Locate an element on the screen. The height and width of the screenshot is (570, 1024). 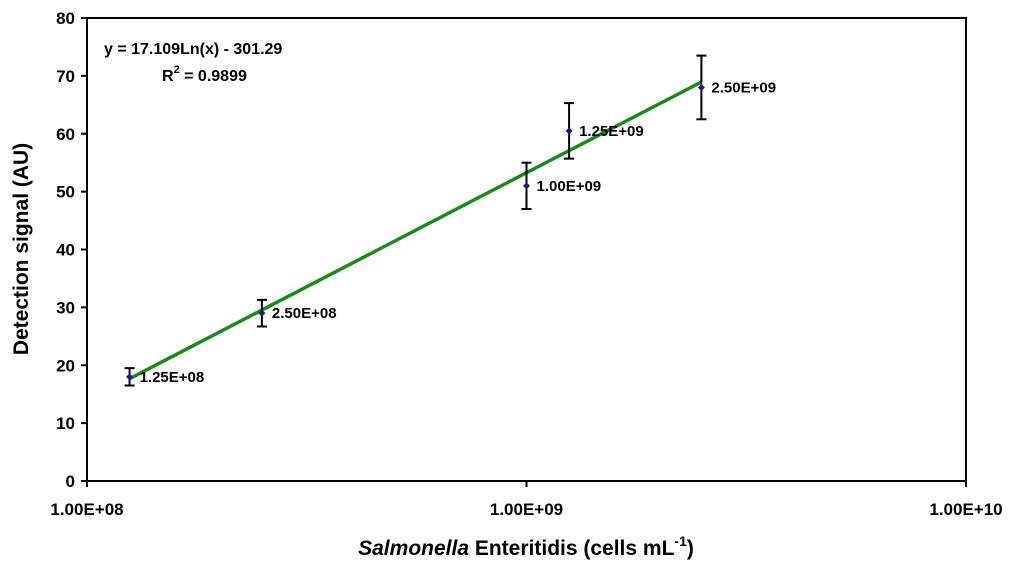
x-axis-title: Salmonella Enteritidis (cells mL-1) is located at coordinates (526, 546).